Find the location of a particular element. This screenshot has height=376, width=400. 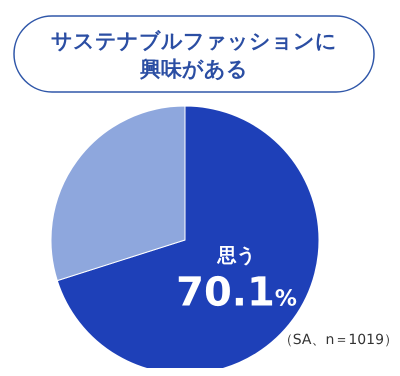

text: （SA、n＝1019） is located at coordinates (338, 340).